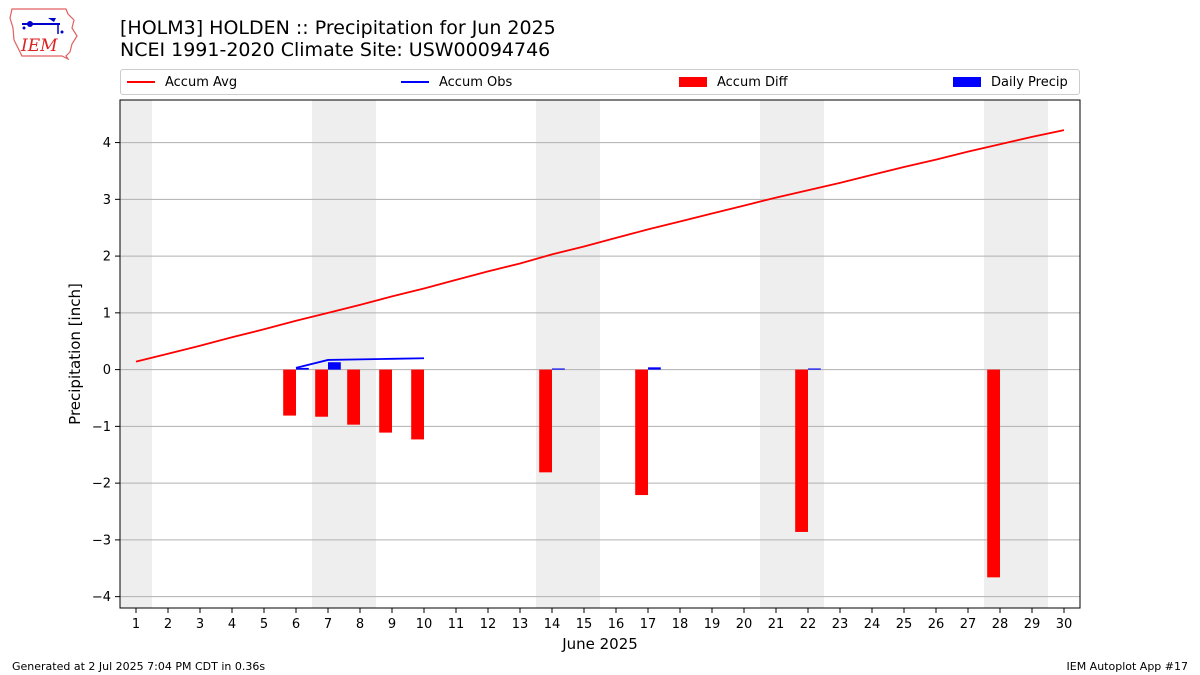 Image resolution: width=1200 pixels, height=675 pixels. I want to click on legend-label-accum-avg: Accum Avg, so click(201, 82).